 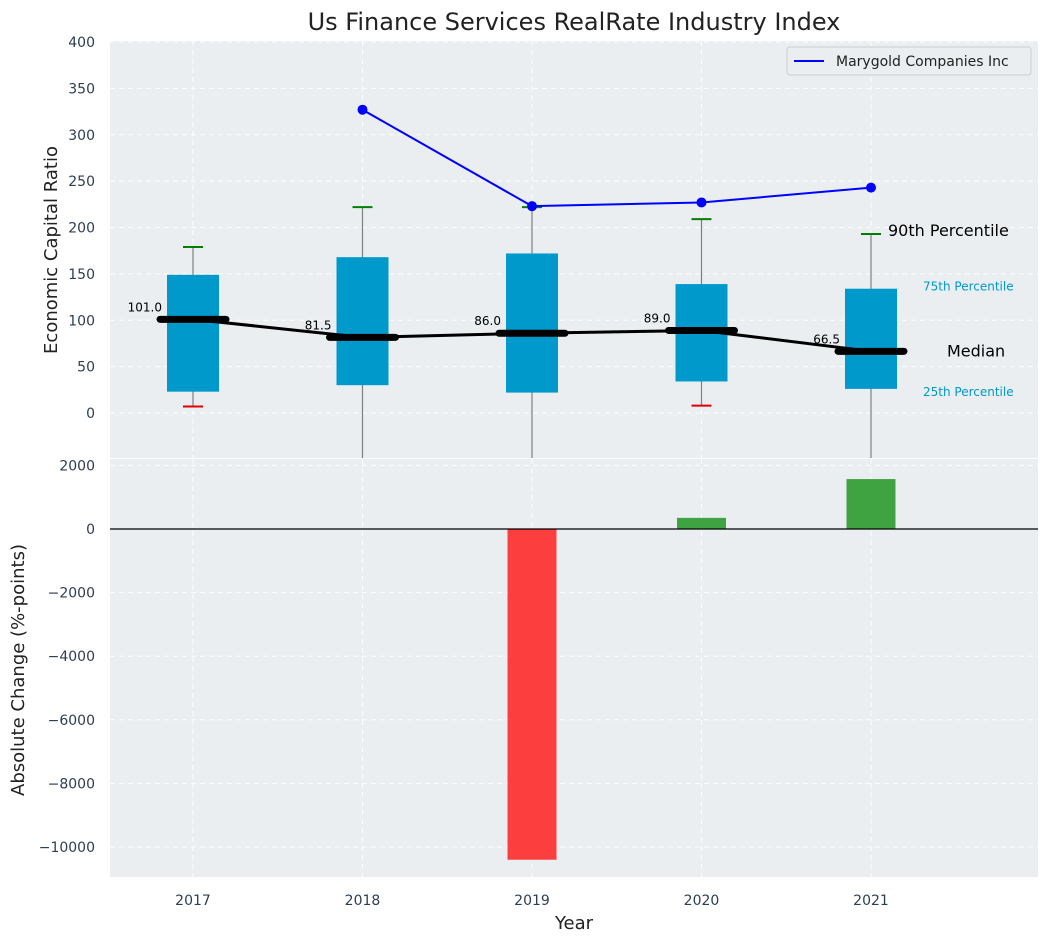 I want to click on top-y-tick-label: 250, so click(x=81, y=182).